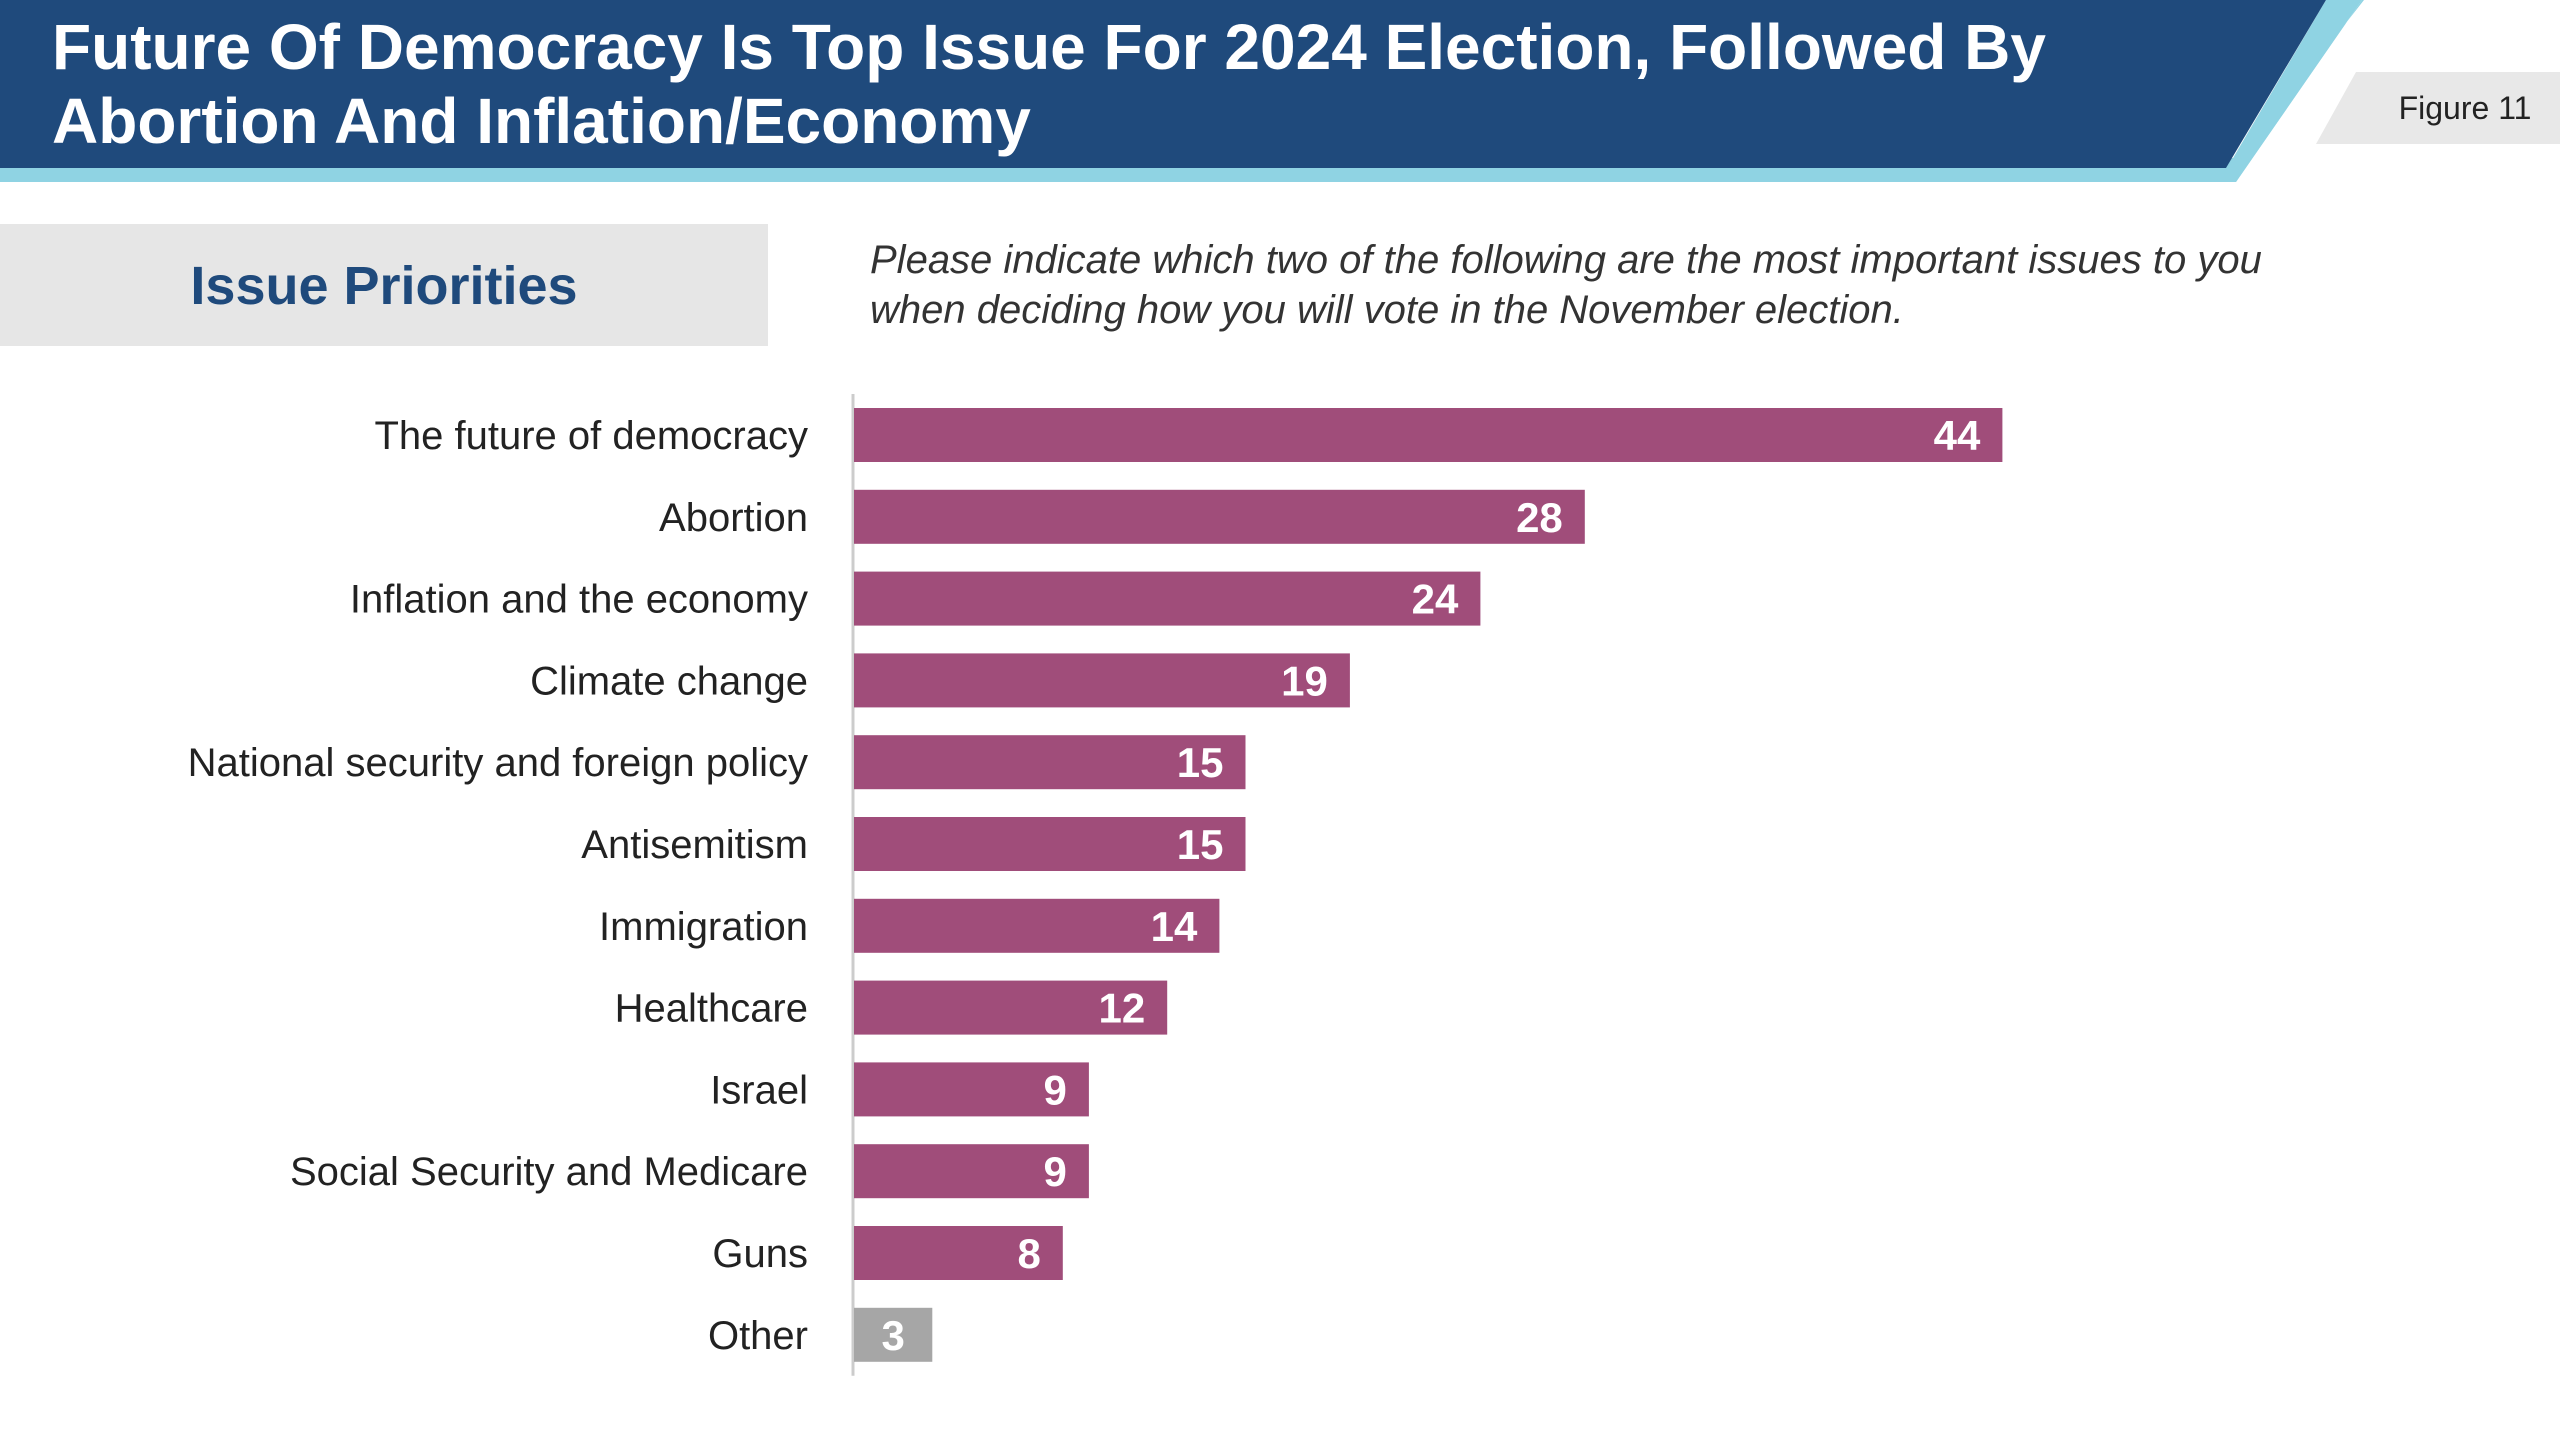 The image size is (2560, 1440). What do you see at coordinates (549, 1172) in the screenshot?
I see `category-label: Social Security and Medicare` at bounding box center [549, 1172].